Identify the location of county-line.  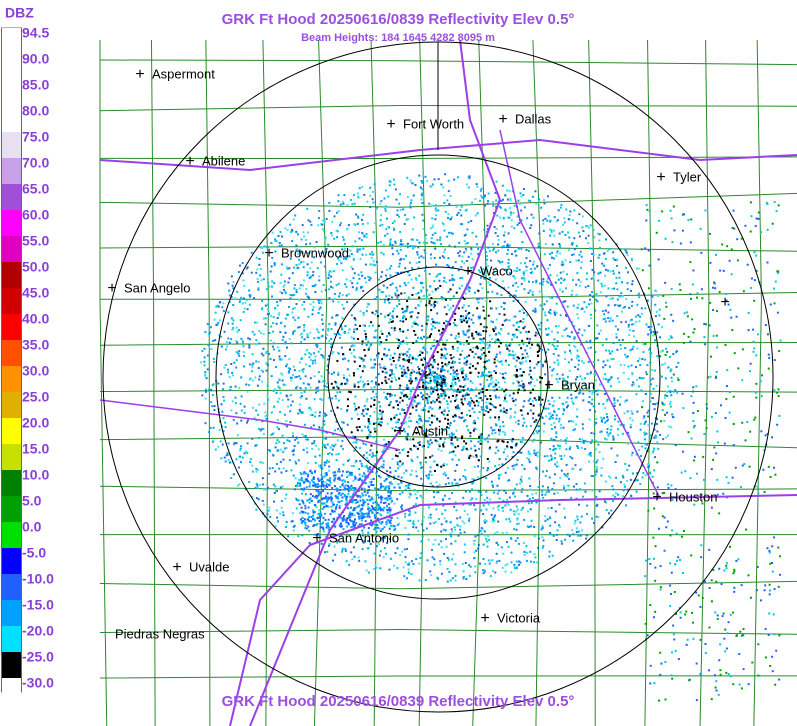
(448, 488).